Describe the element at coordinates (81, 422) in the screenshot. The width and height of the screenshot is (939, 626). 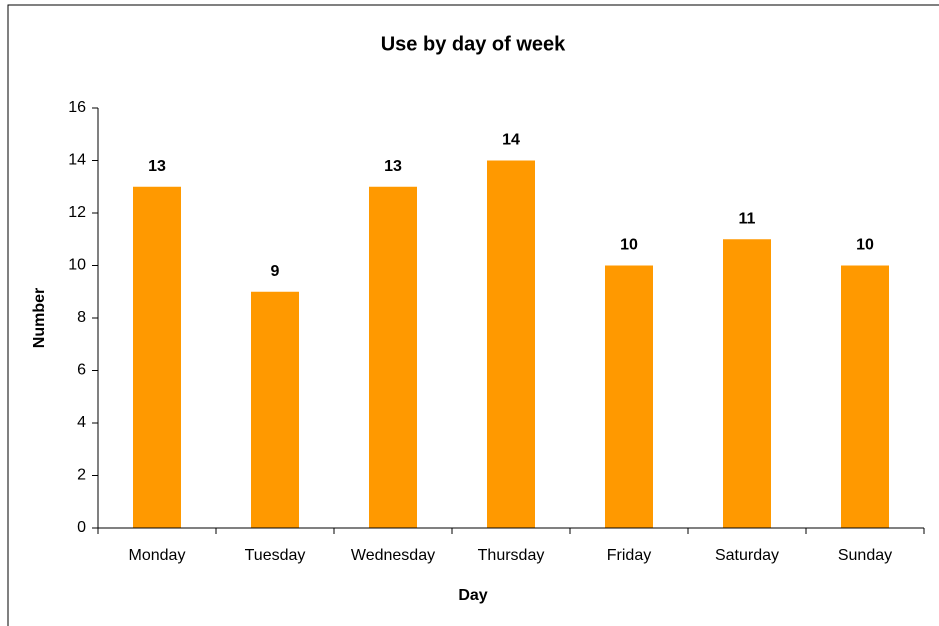
I see `y-tick-label: 4` at that location.